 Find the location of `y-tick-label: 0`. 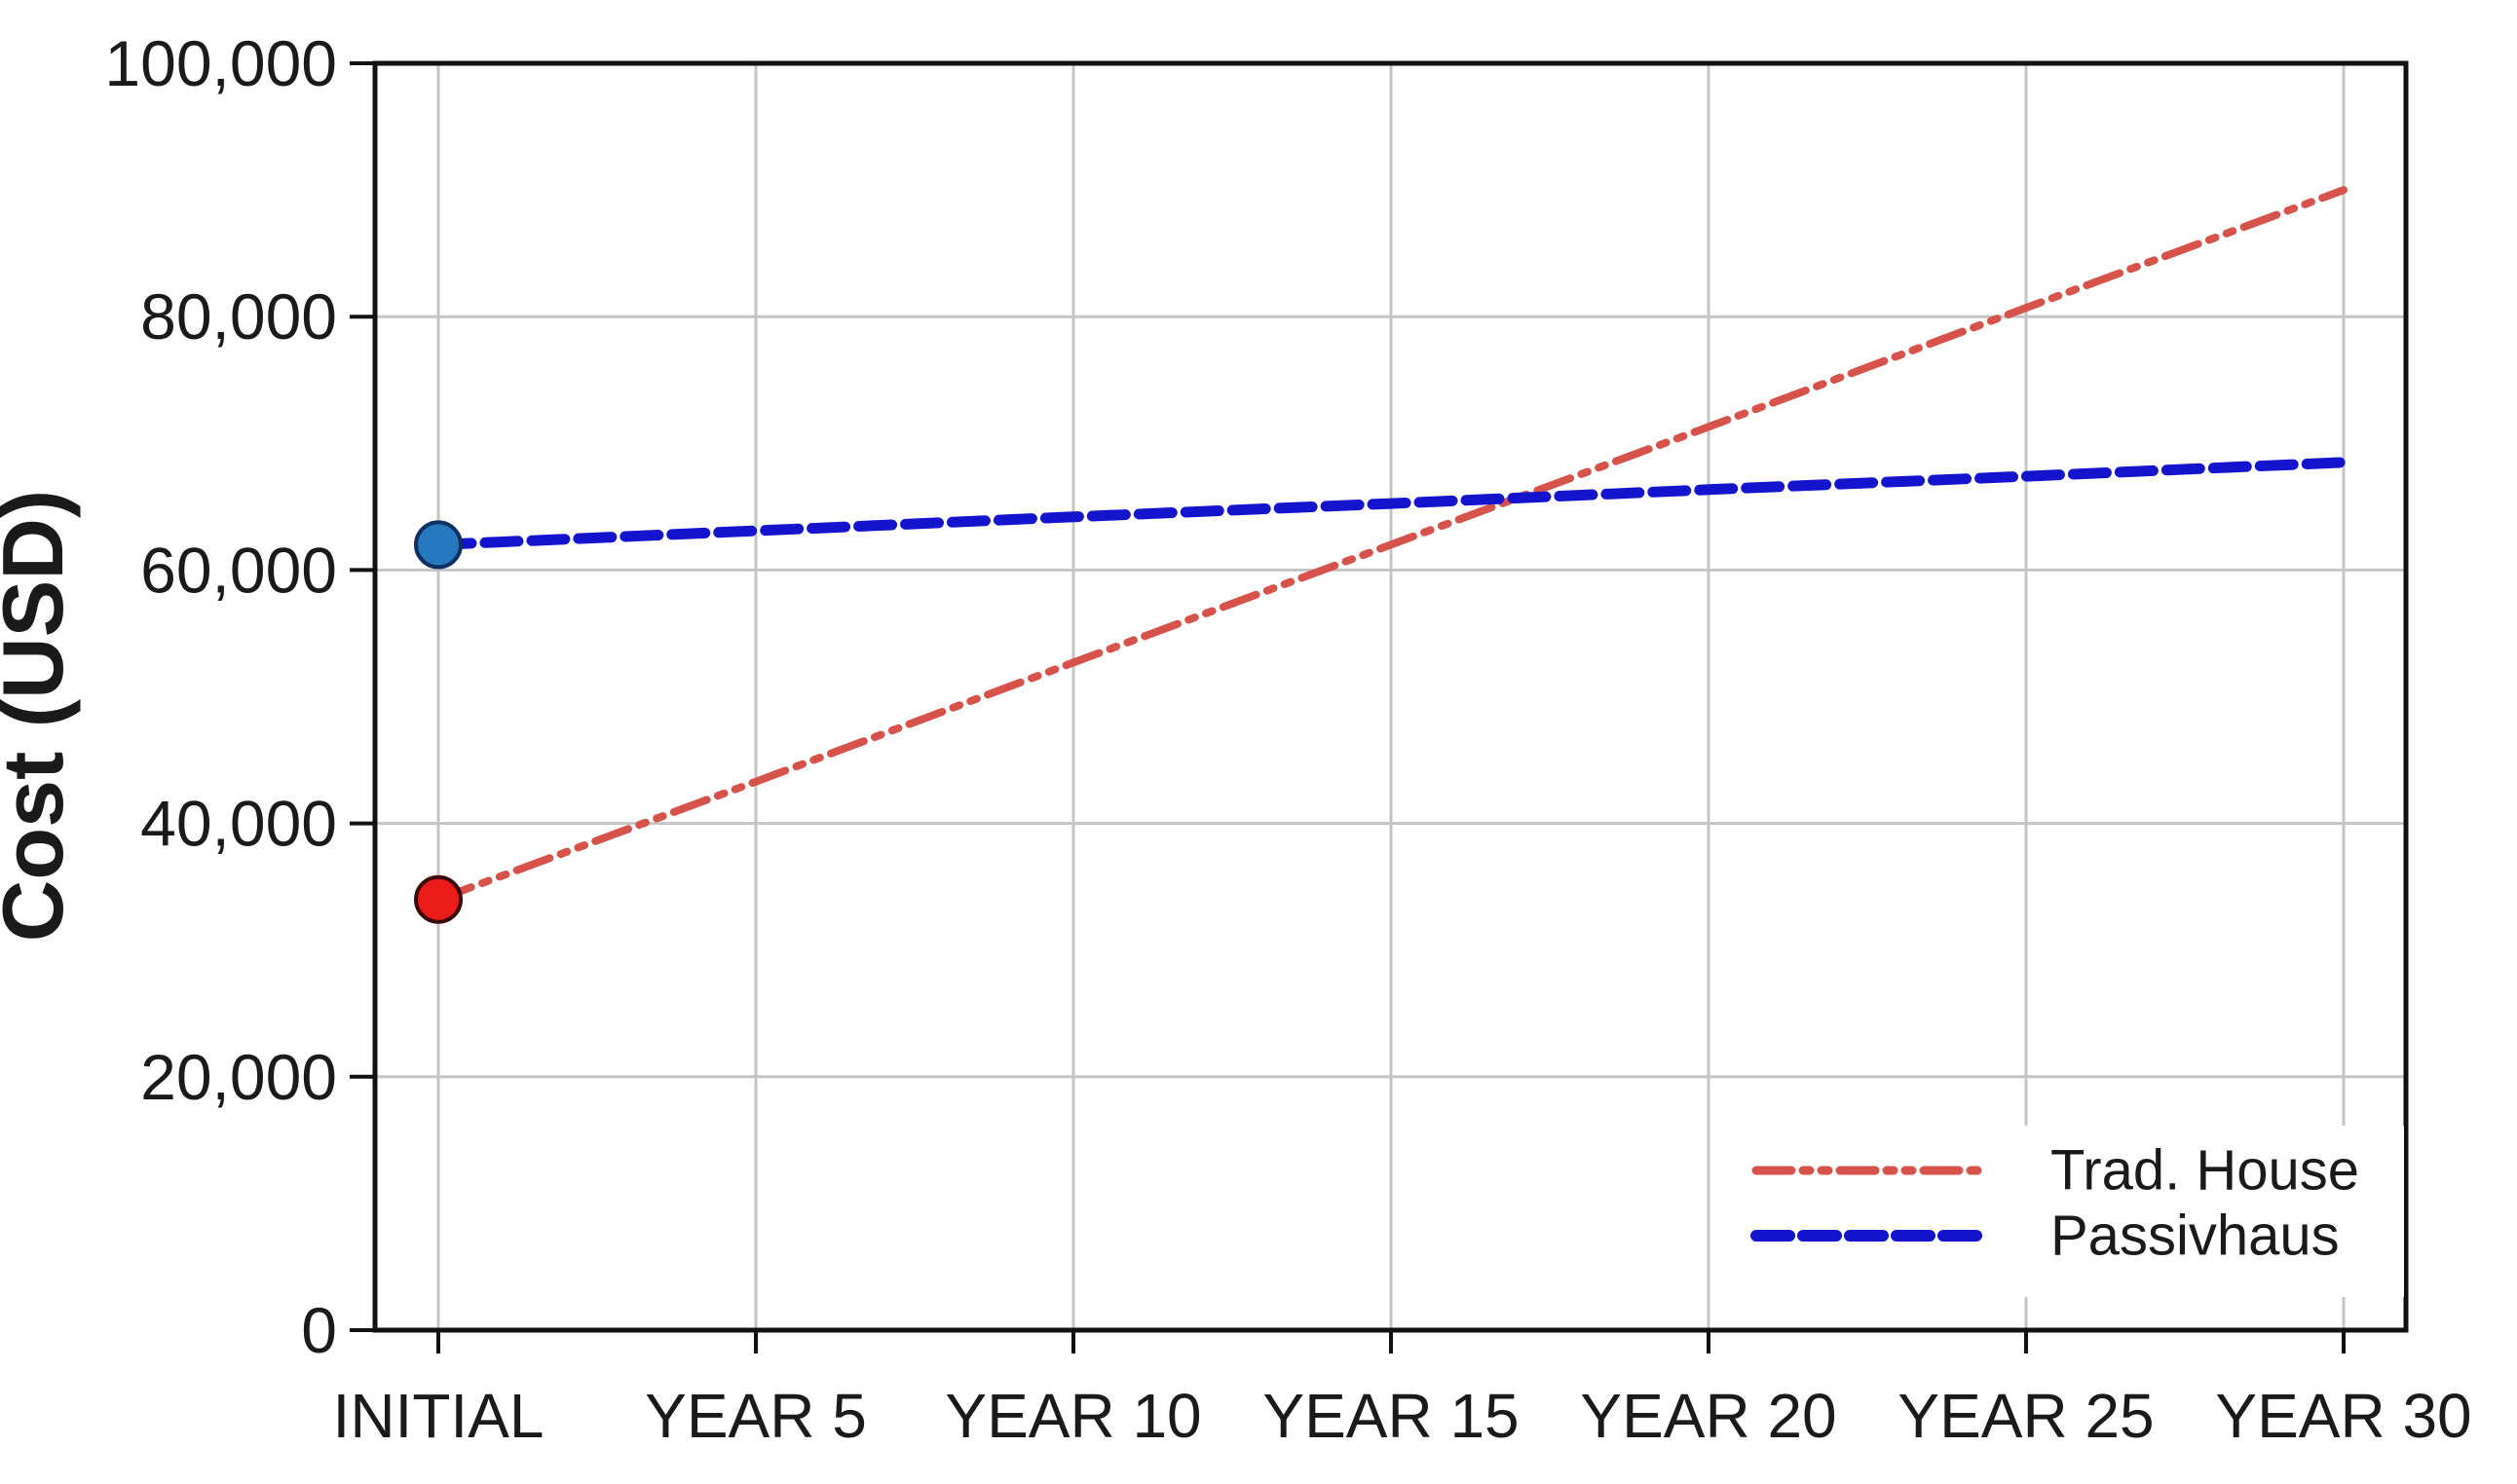

y-tick-label: 0 is located at coordinates (319, 1330).